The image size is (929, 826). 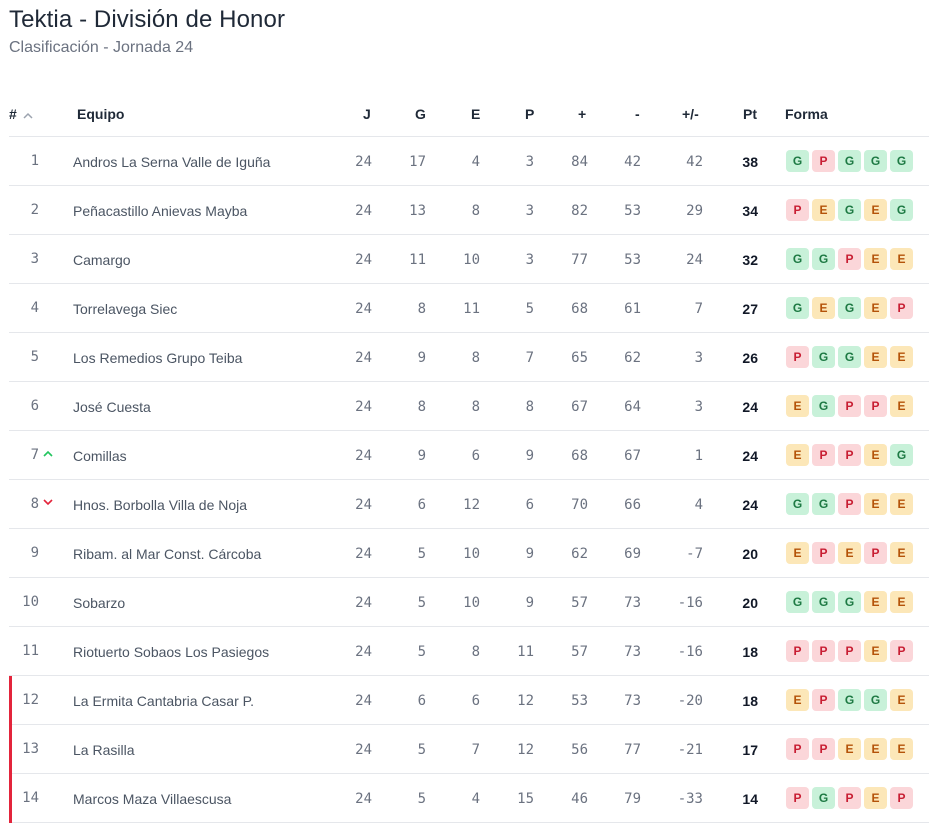 What do you see at coordinates (750, 750) in the screenshot?
I see `cell-pt: 17` at bounding box center [750, 750].